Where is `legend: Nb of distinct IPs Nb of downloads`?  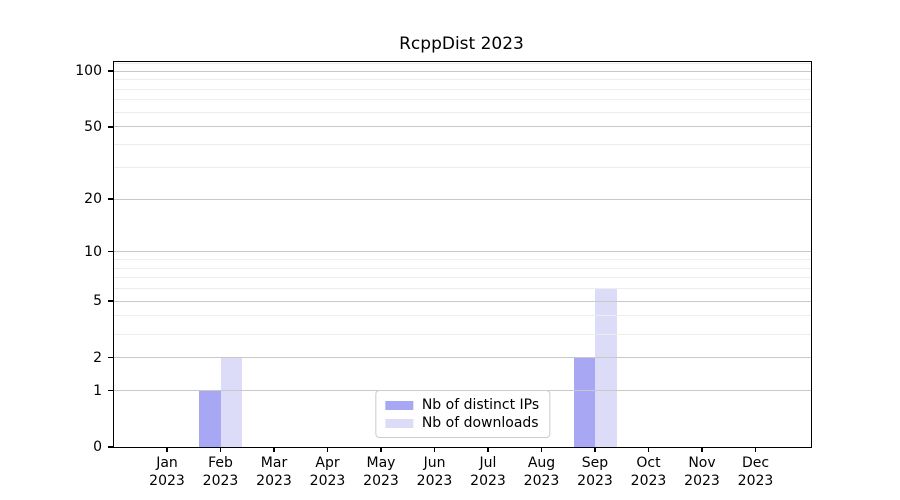 legend: Nb of distinct IPs Nb of downloads is located at coordinates (462, 414).